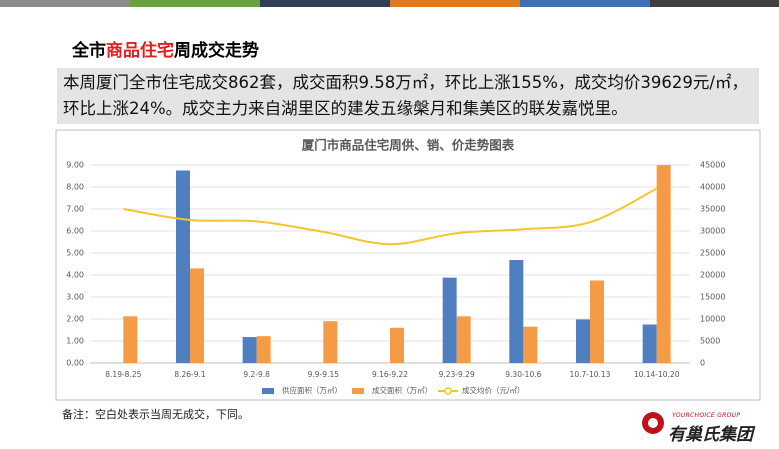 This screenshot has height=449, width=779. I want to click on y-tick-label: 8.00, so click(75, 187).